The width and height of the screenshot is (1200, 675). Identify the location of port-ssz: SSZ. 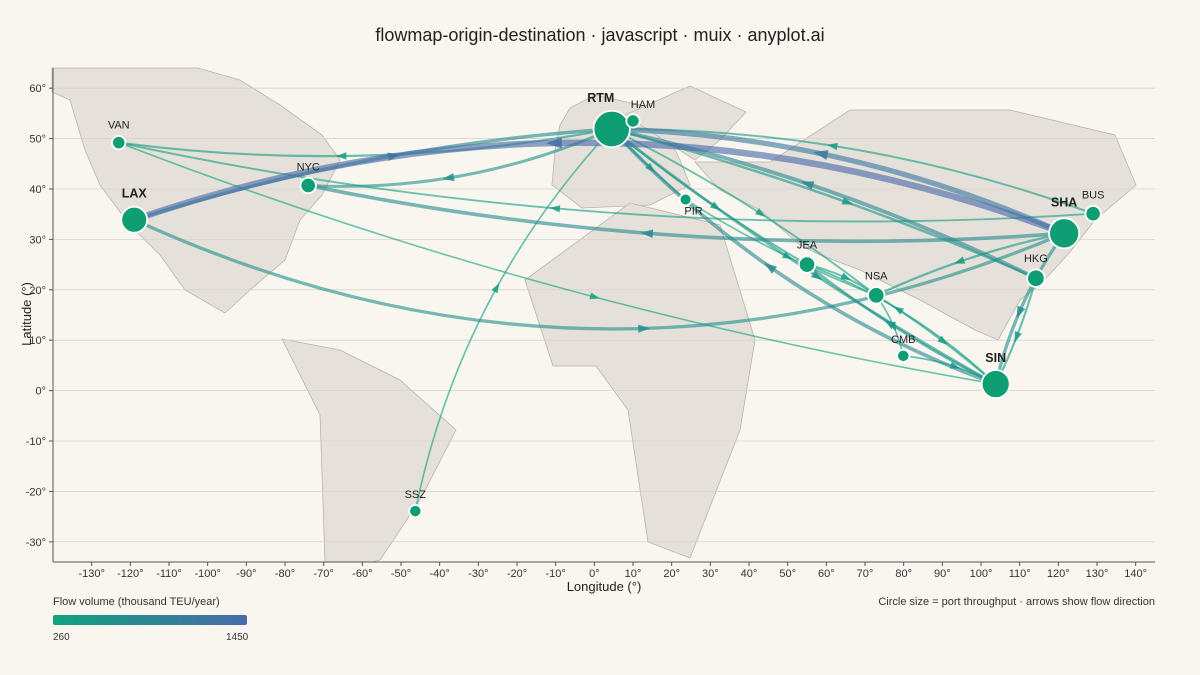
(416, 504).